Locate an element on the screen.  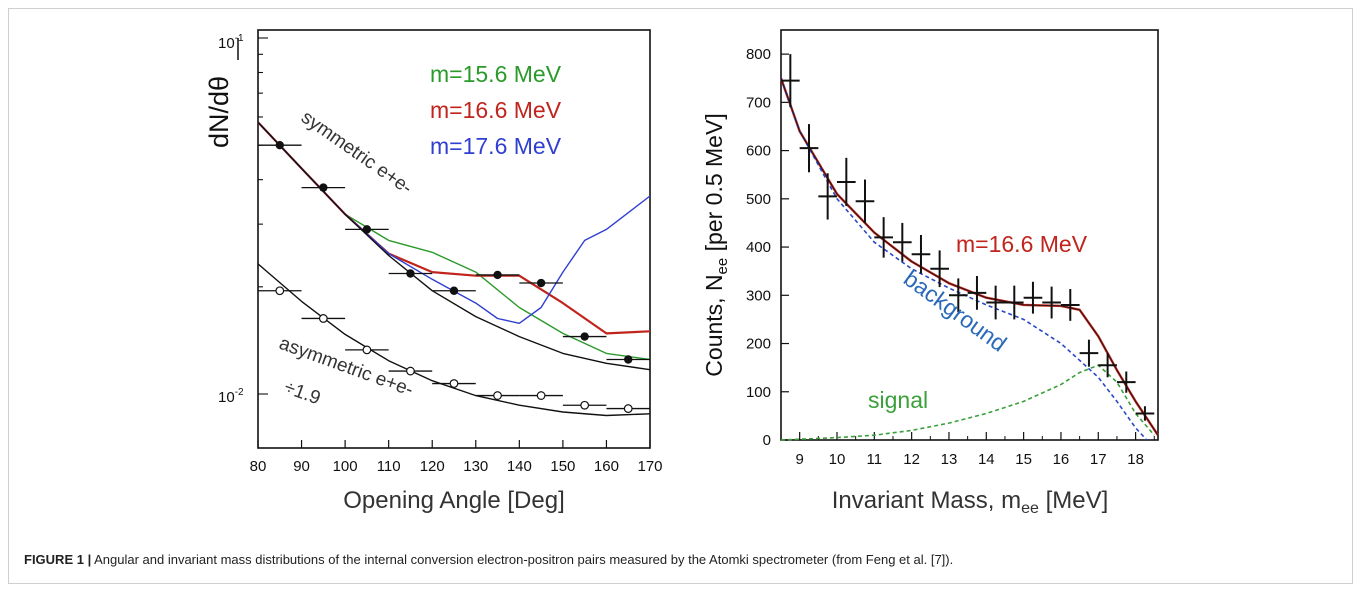
right-x-label-post: [MeV] is located at coordinates (1073, 500).